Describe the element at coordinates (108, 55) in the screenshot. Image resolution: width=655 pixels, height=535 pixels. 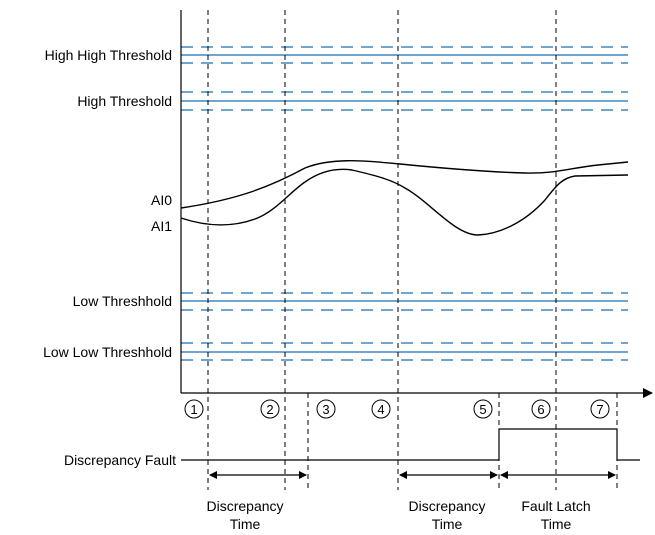
I see `label-high-high-threshold: High High Threshold` at that location.